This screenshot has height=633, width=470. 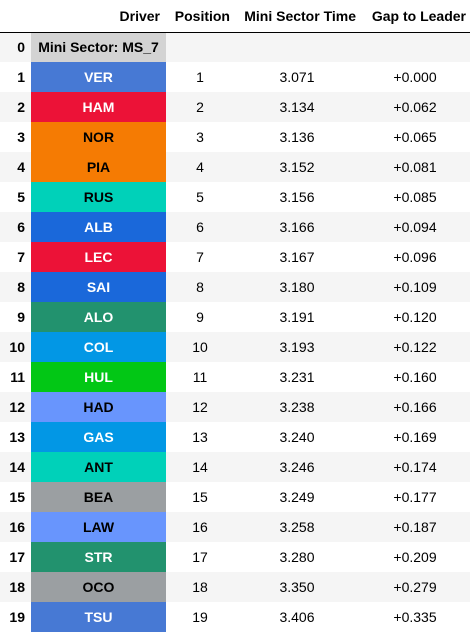 I want to click on driver-cell: BEA, so click(x=98, y=497).